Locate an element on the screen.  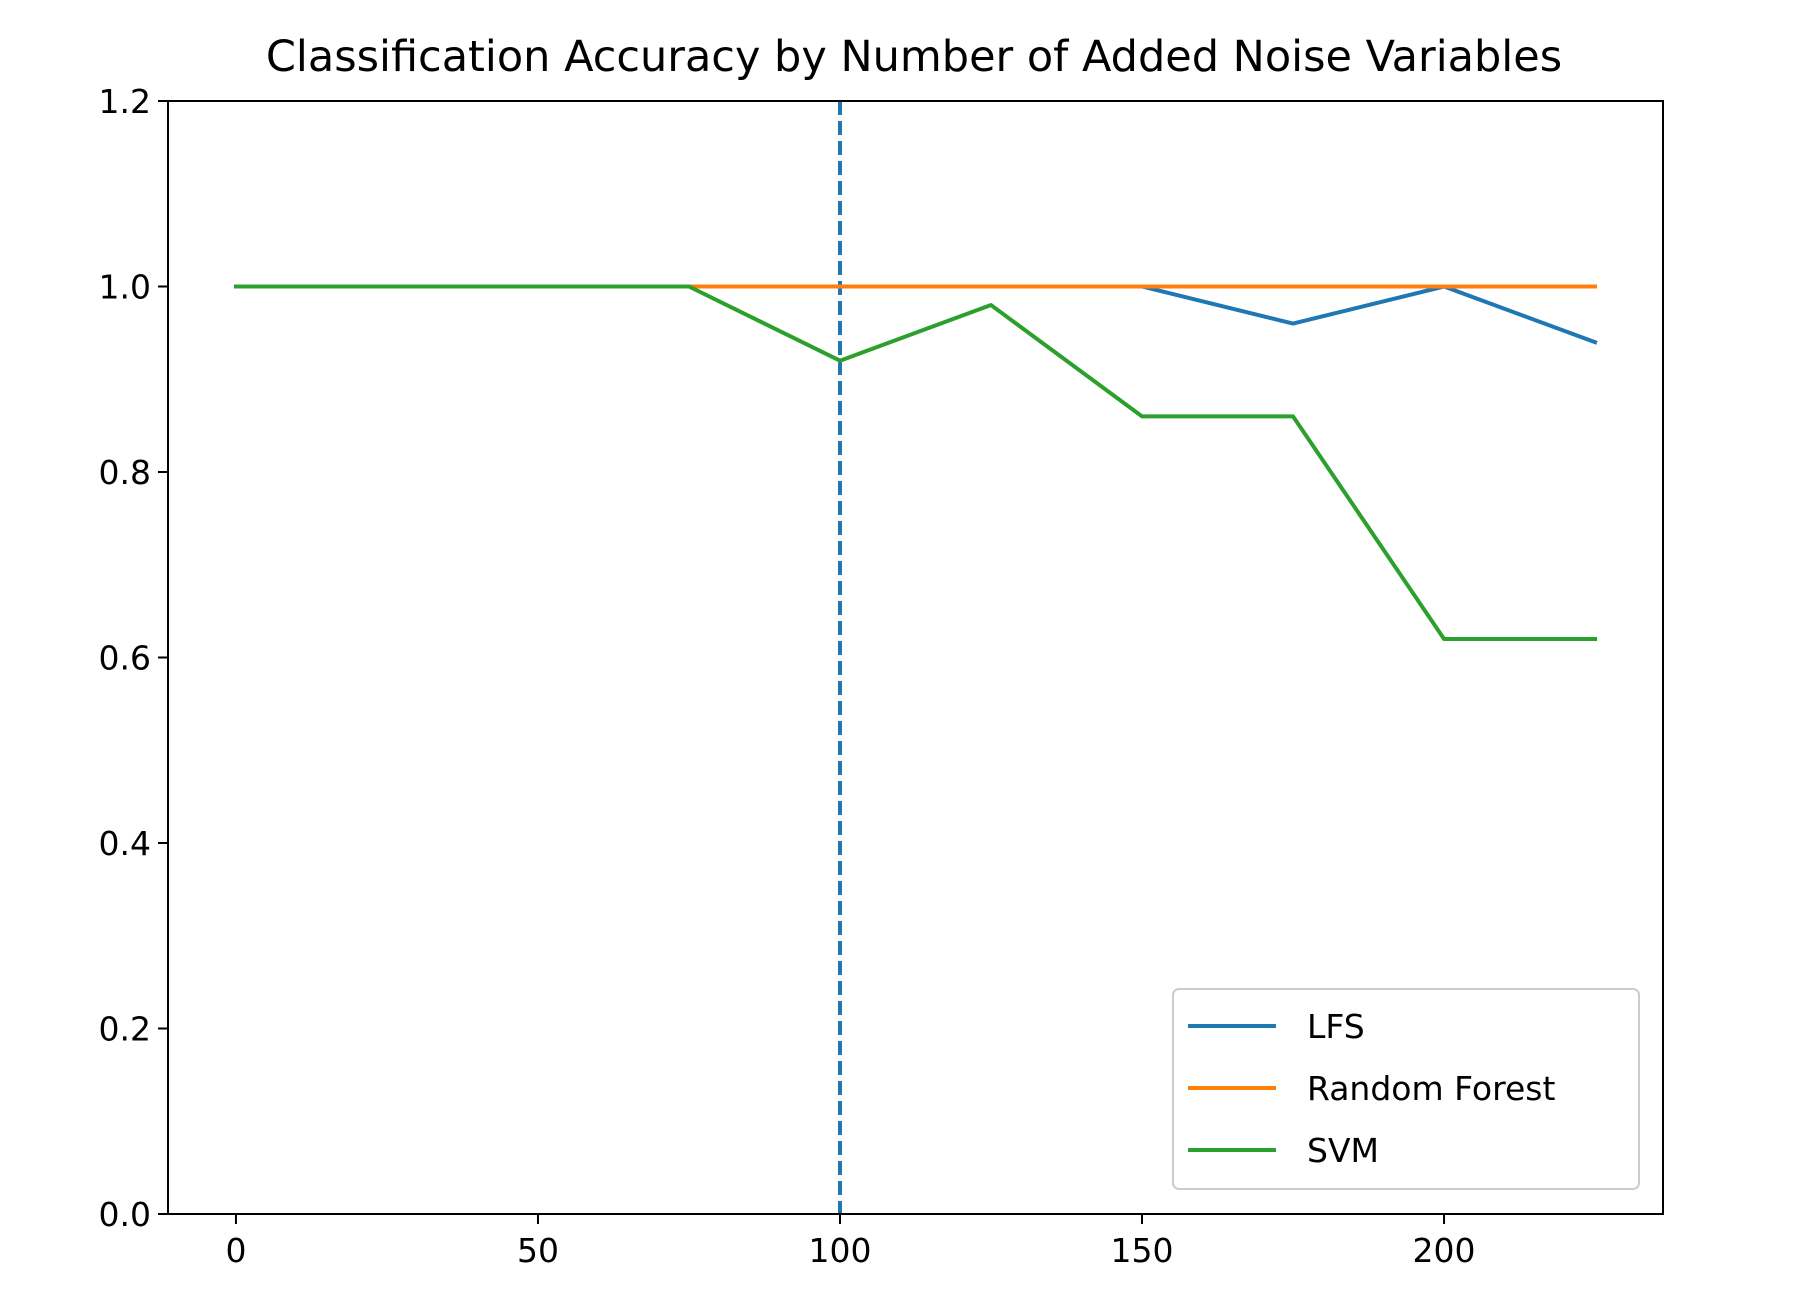
y-tick-label: 1.2 is located at coordinates (125, 101).